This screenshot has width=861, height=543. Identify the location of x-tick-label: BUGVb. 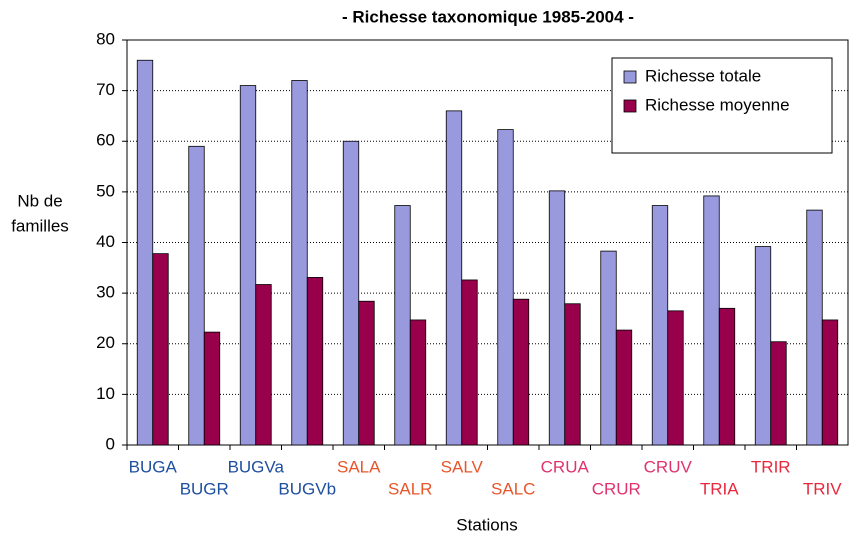
(307, 488).